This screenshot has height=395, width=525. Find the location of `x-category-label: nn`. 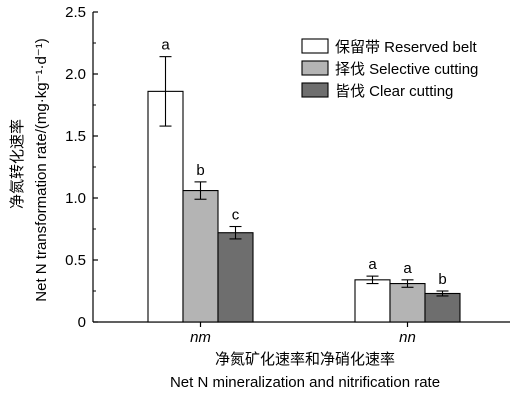

x-category-label: nn is located at coordinates (407, 337).